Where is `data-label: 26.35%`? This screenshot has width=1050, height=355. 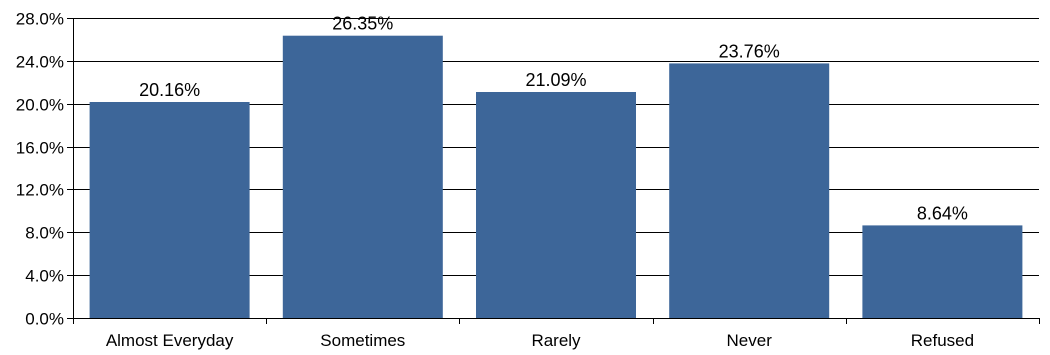 data-label: 26.35% is located at coordinates (362, 24).